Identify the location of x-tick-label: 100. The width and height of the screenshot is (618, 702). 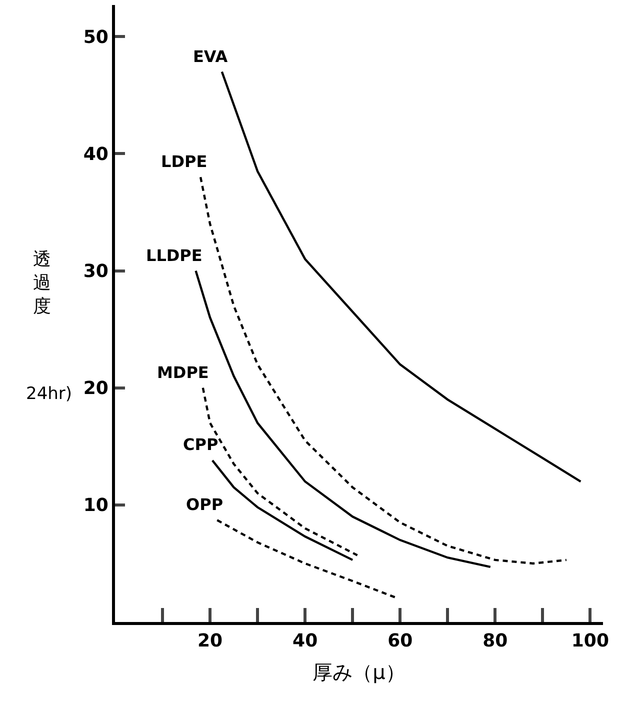
(590, 641).